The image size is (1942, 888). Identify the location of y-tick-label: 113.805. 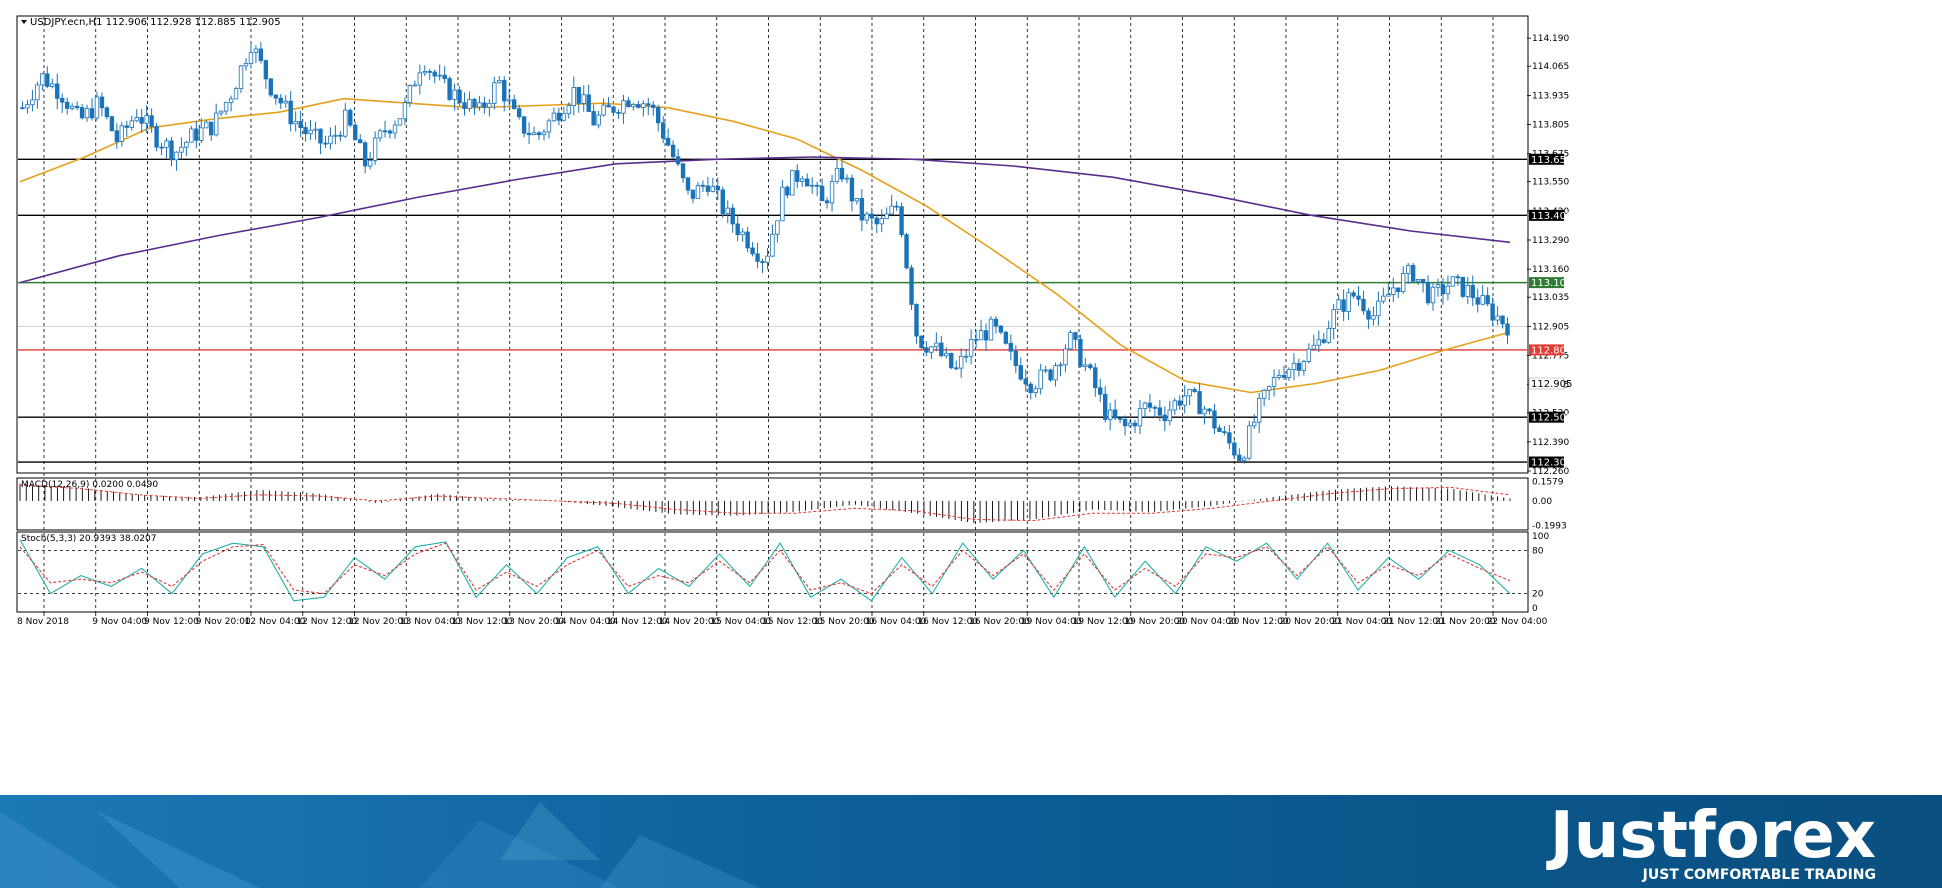
(1550, 126).